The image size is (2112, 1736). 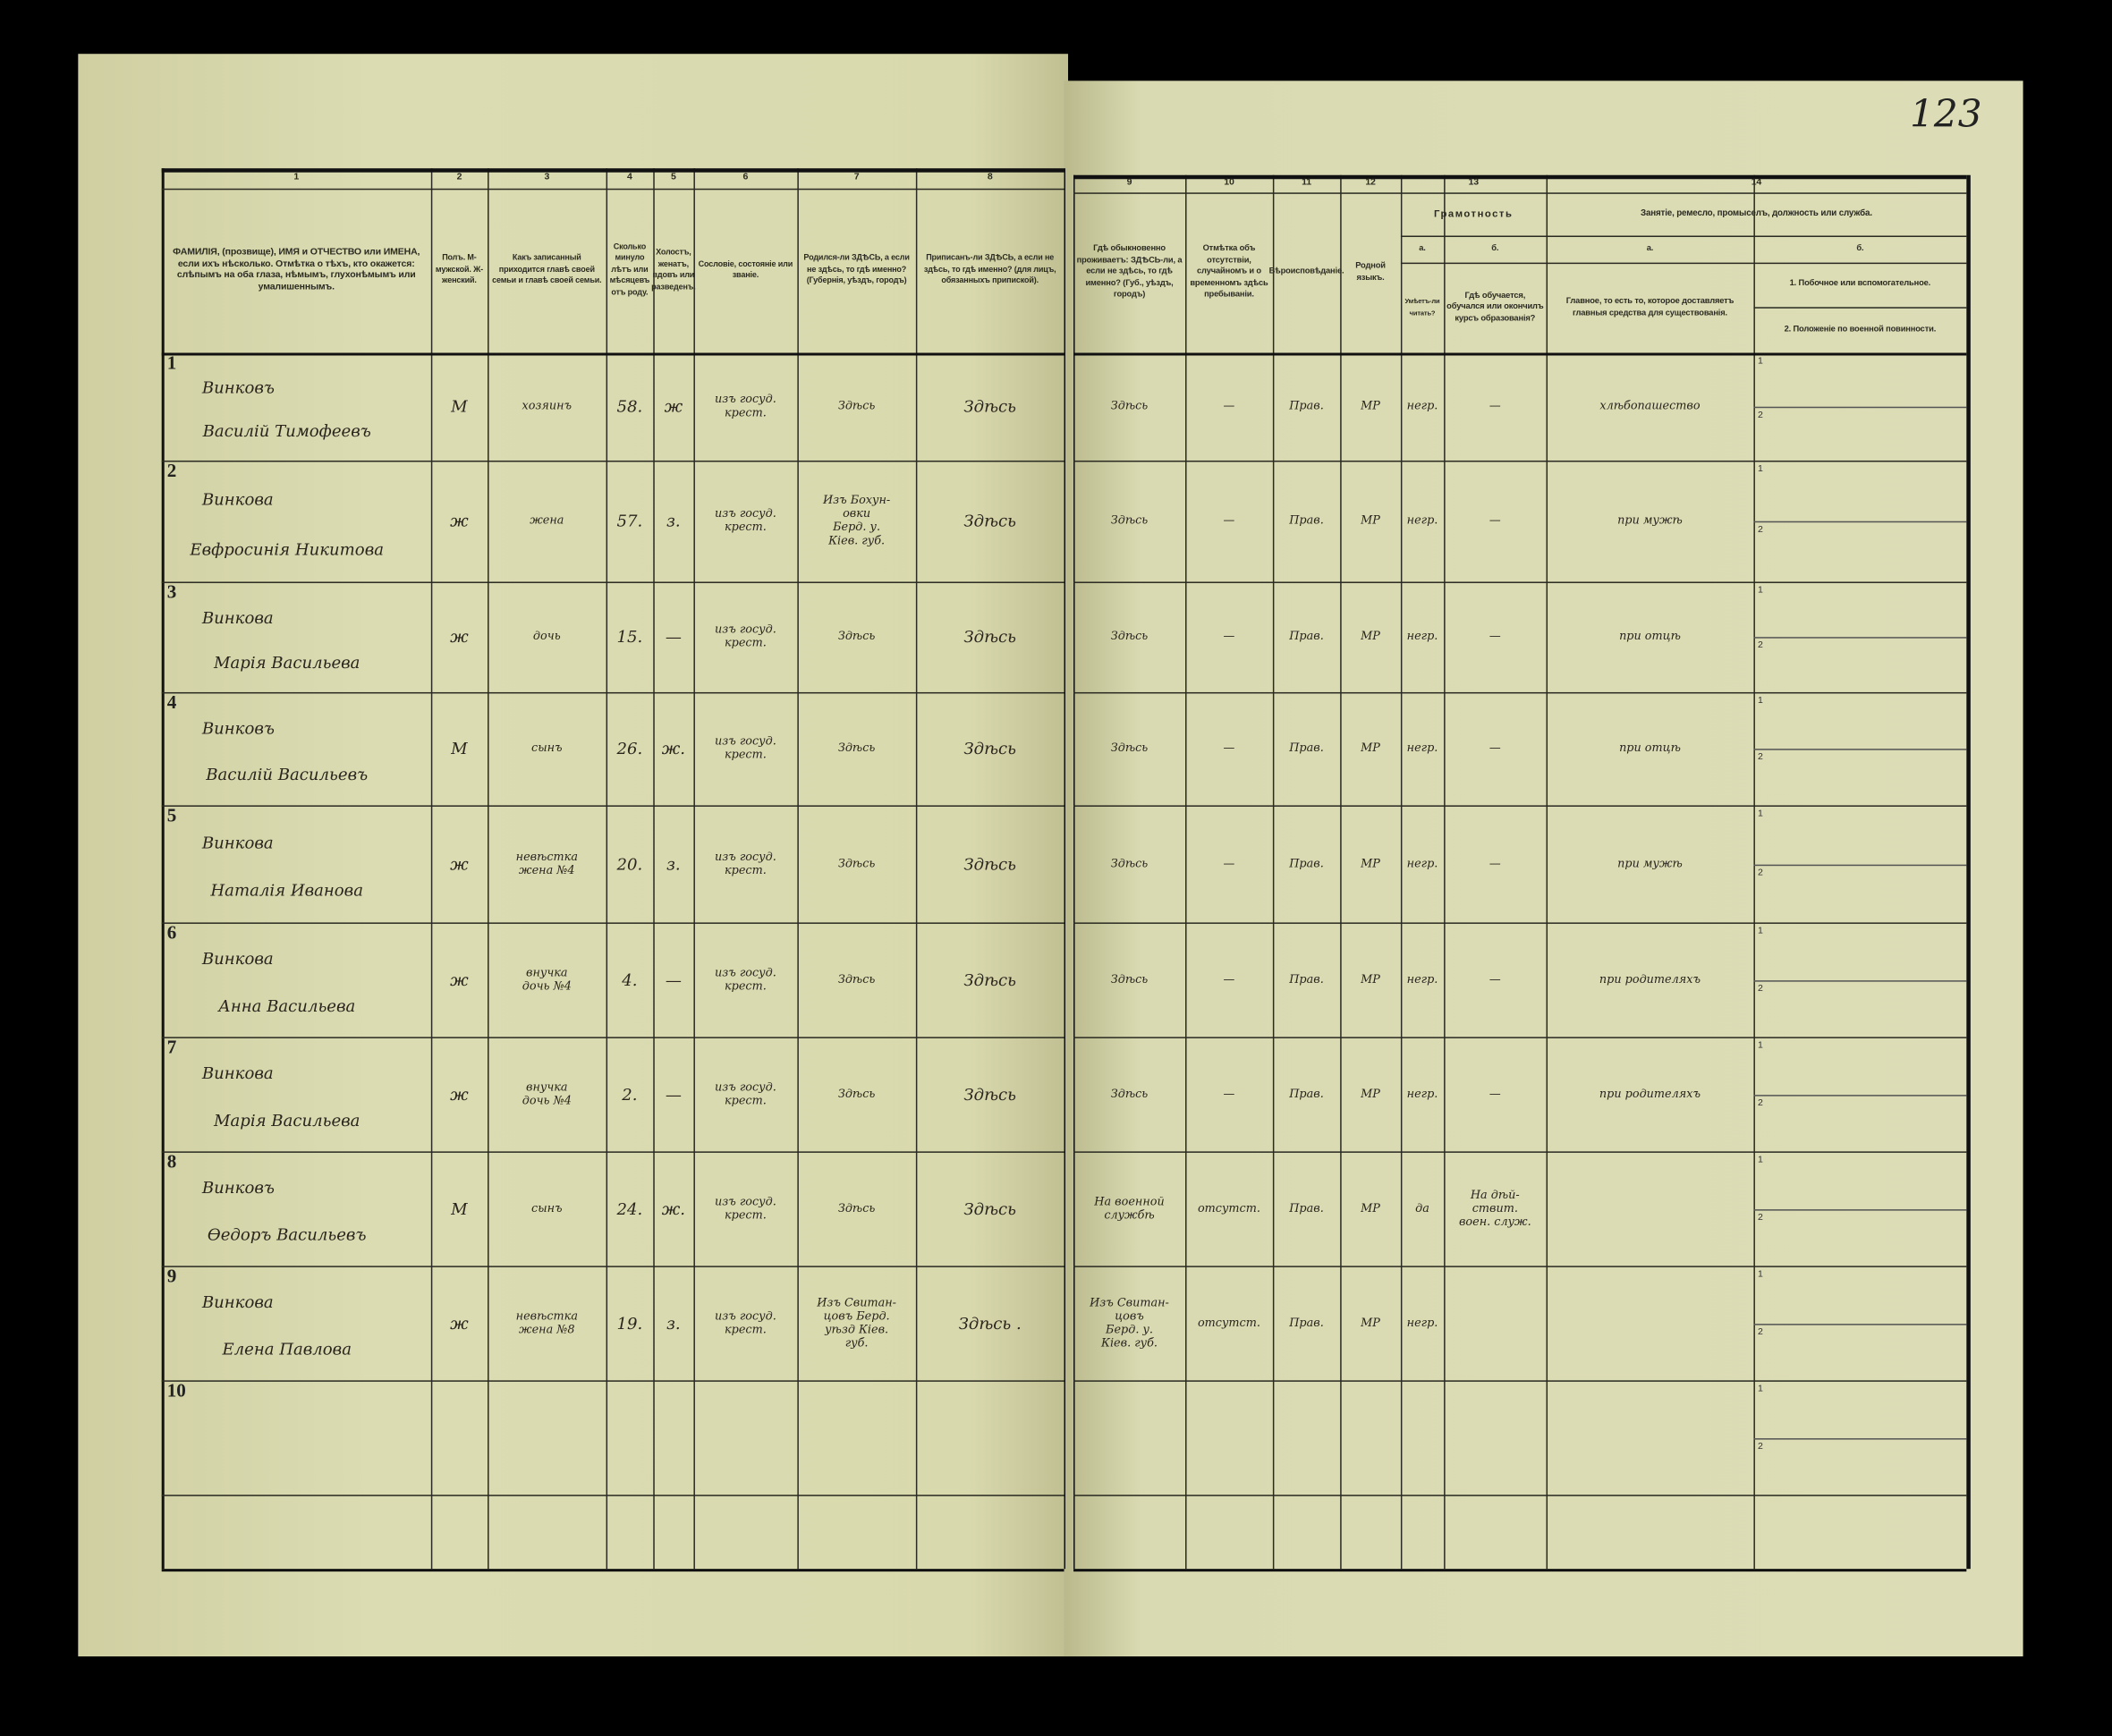 What do you see at coordinates (286, 1120) in the screenshot?
I see `given-name-patronymic: Марія Васильева` at bounding box center [286, 1120].